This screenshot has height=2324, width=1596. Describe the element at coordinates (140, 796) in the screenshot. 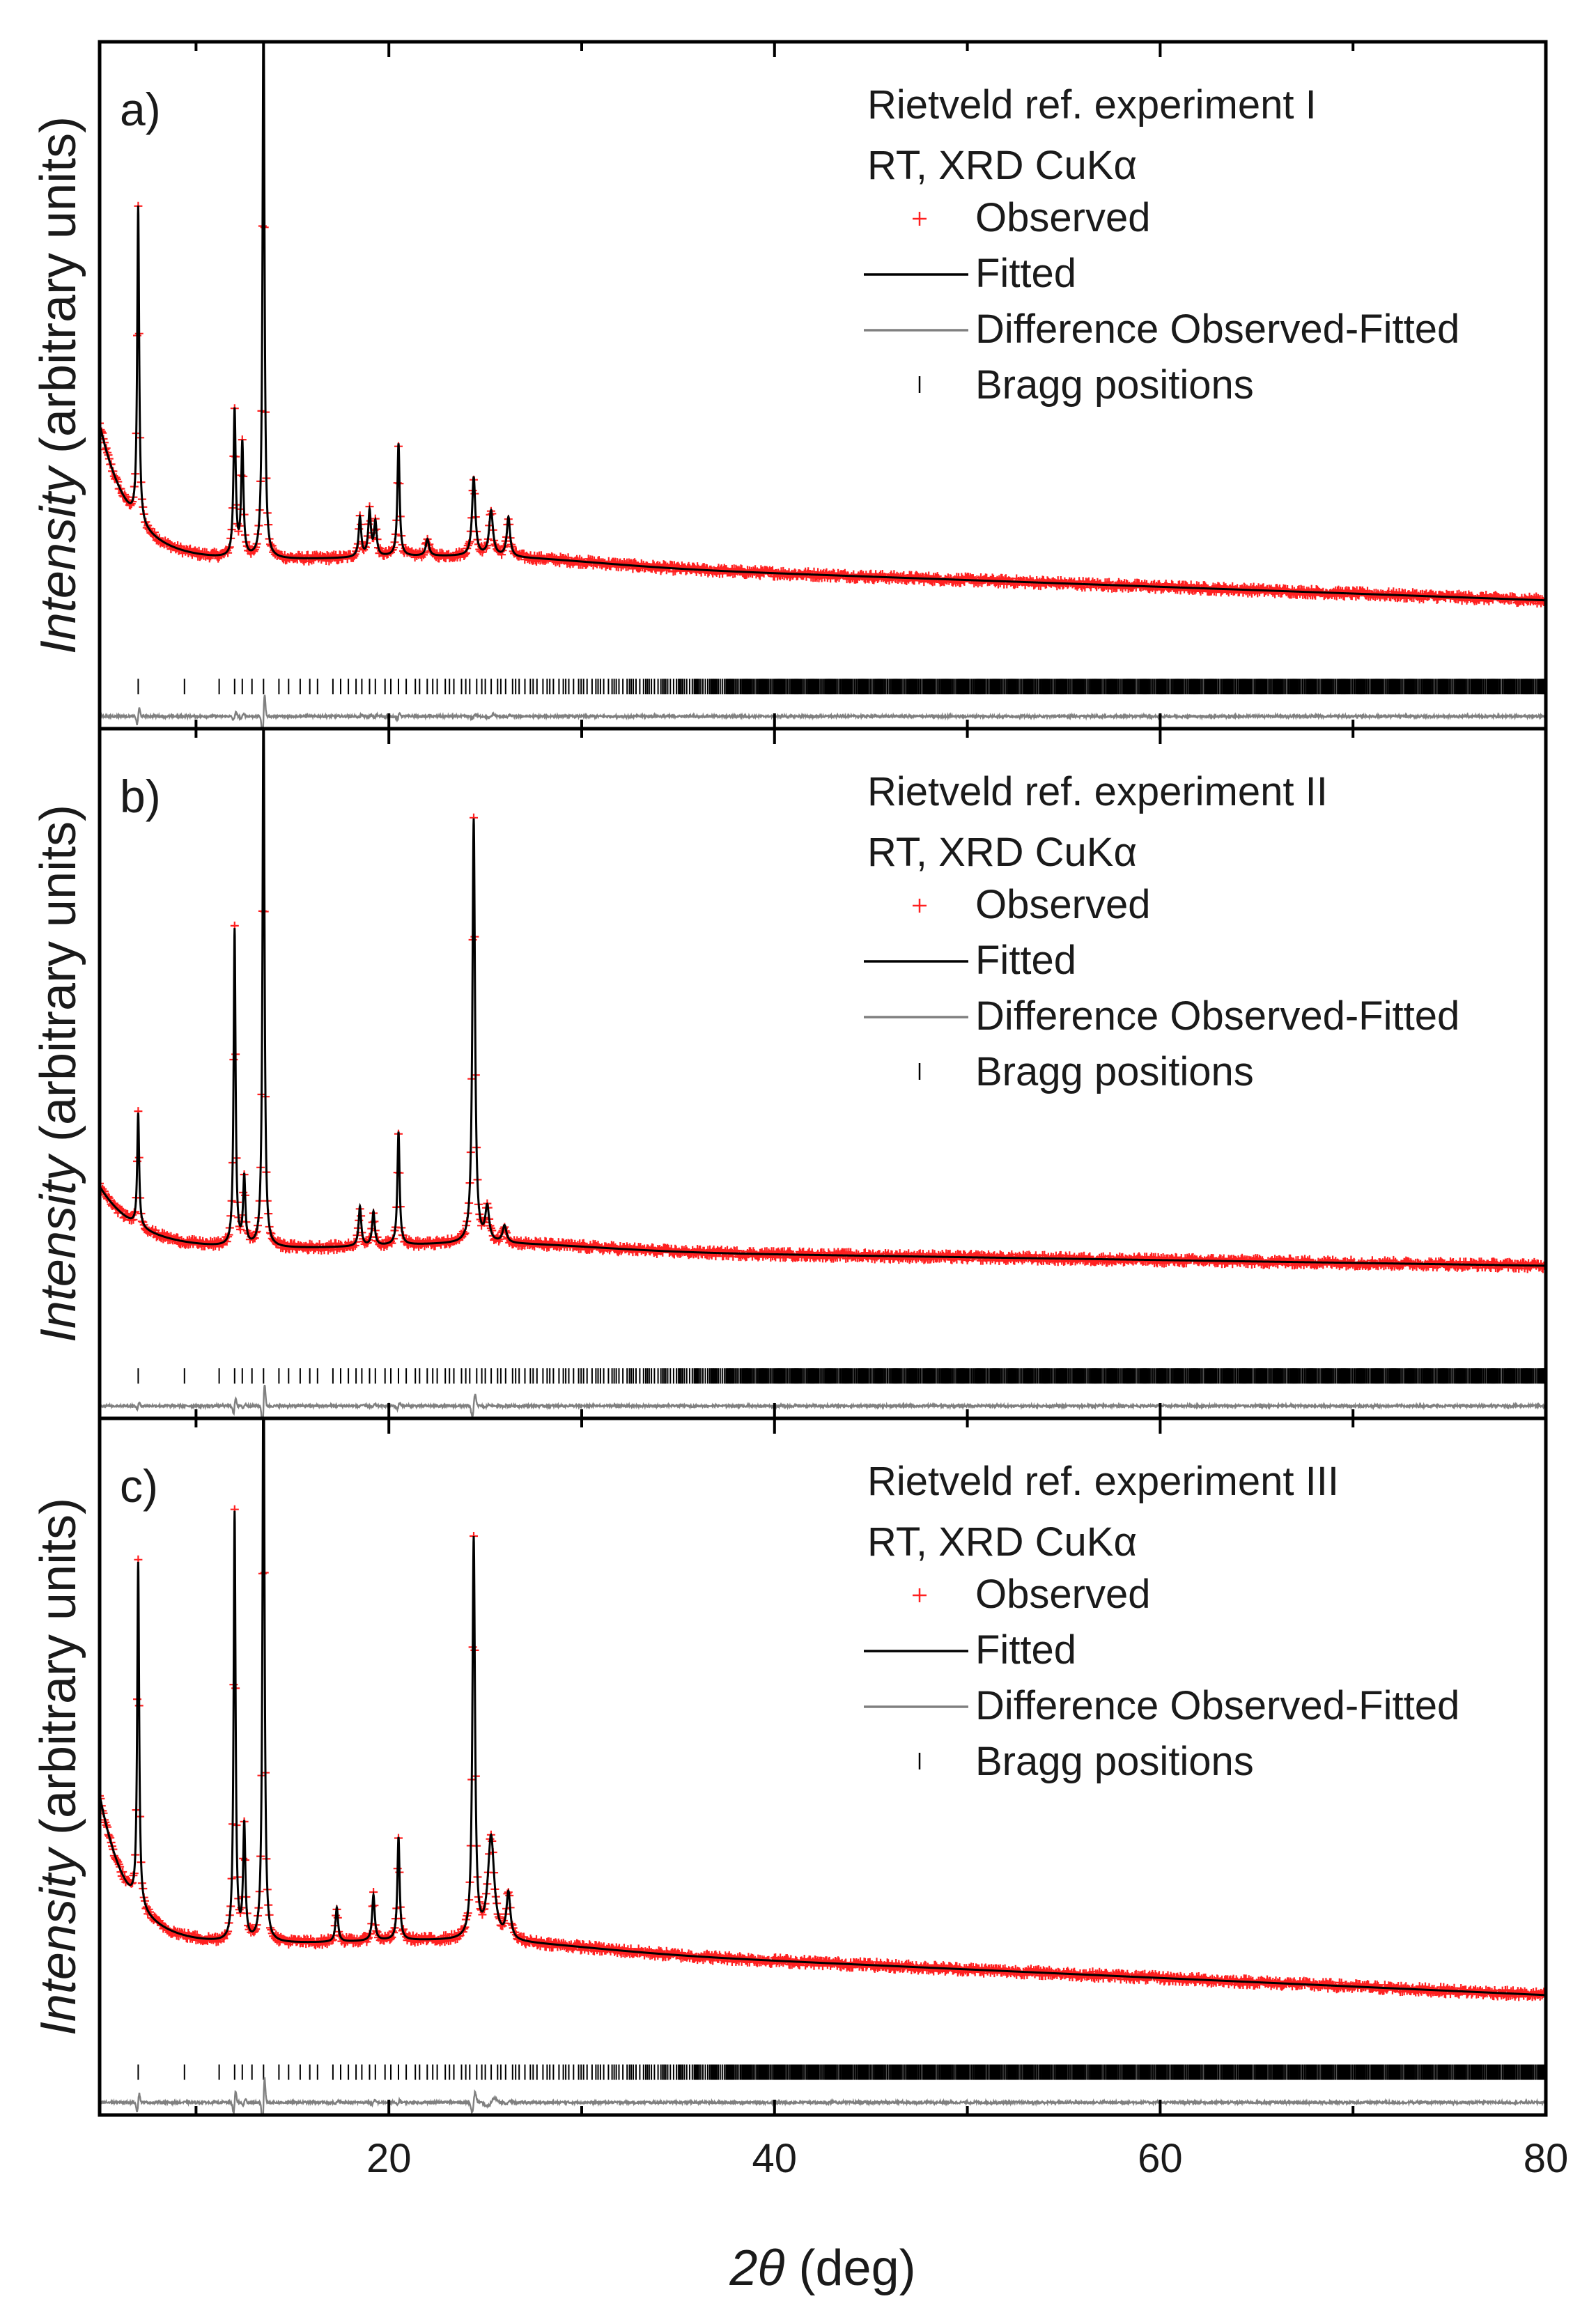

I see `panel-label: b)` at that location.